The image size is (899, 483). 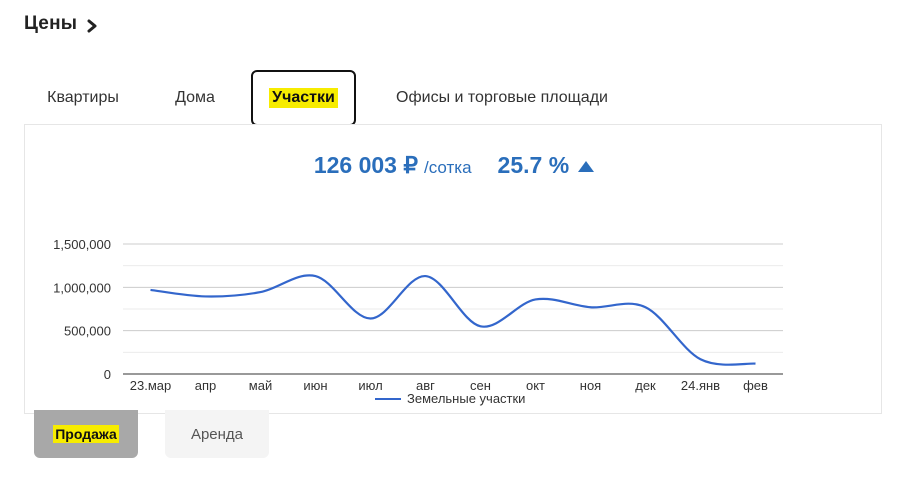 I want to click on x-tick-label: сен, so click(x=480, y=385).